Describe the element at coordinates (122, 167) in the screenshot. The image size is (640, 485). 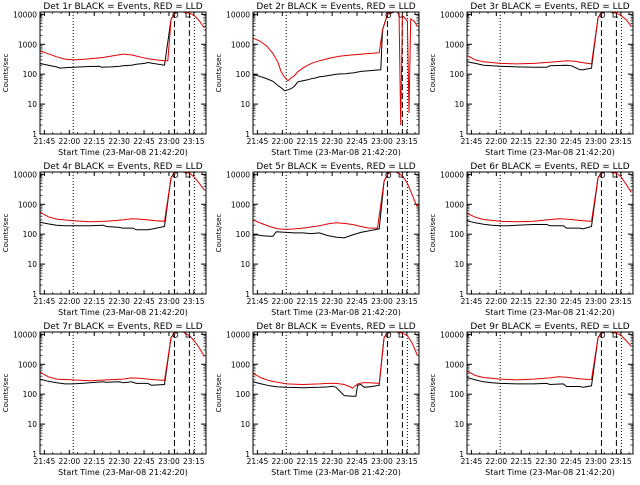
I see `panel-title: Det 4r BLACK = Events, RED = LLD` at that location.